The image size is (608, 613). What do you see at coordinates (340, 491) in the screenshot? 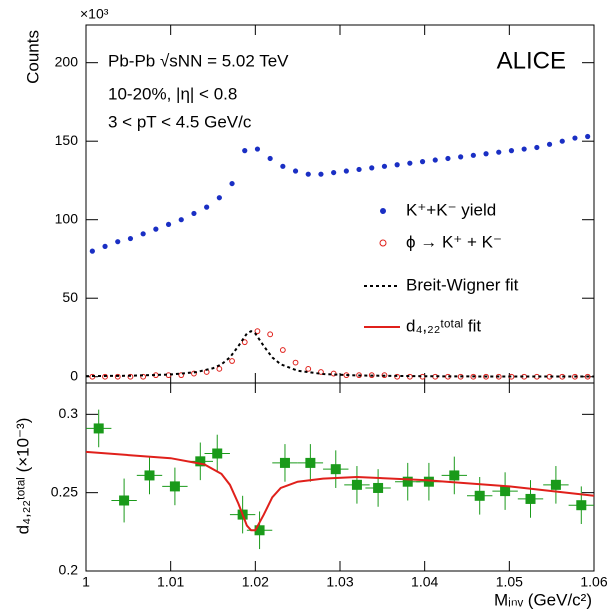
I see `fit-line` at bounding box center [340, 491].